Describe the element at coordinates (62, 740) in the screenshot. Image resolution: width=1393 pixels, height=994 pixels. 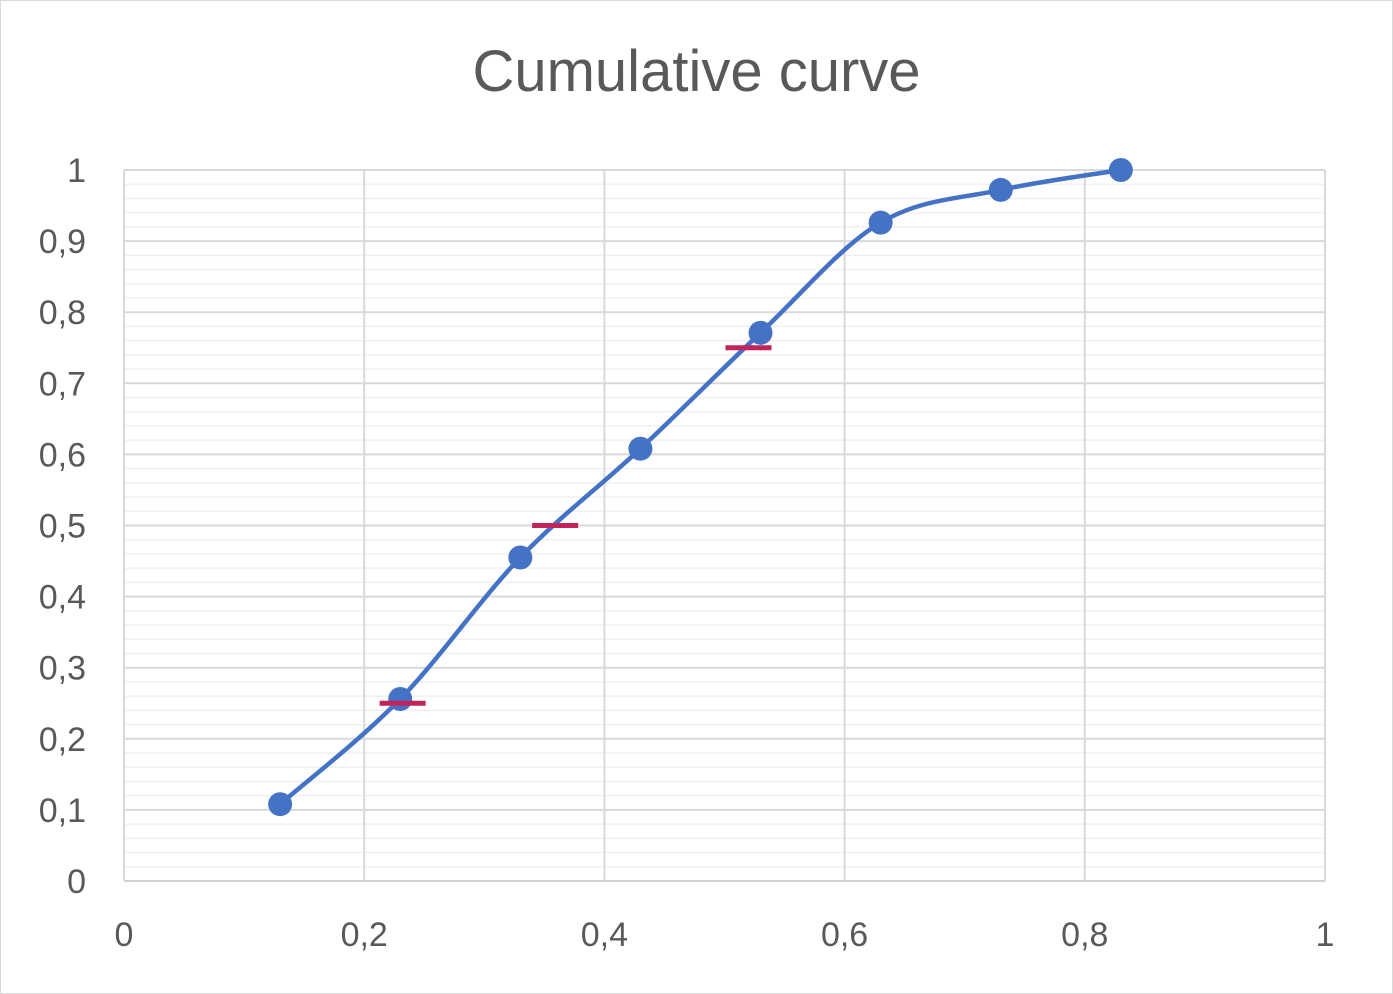
I see `y-tick-label: 0,2` at that location.